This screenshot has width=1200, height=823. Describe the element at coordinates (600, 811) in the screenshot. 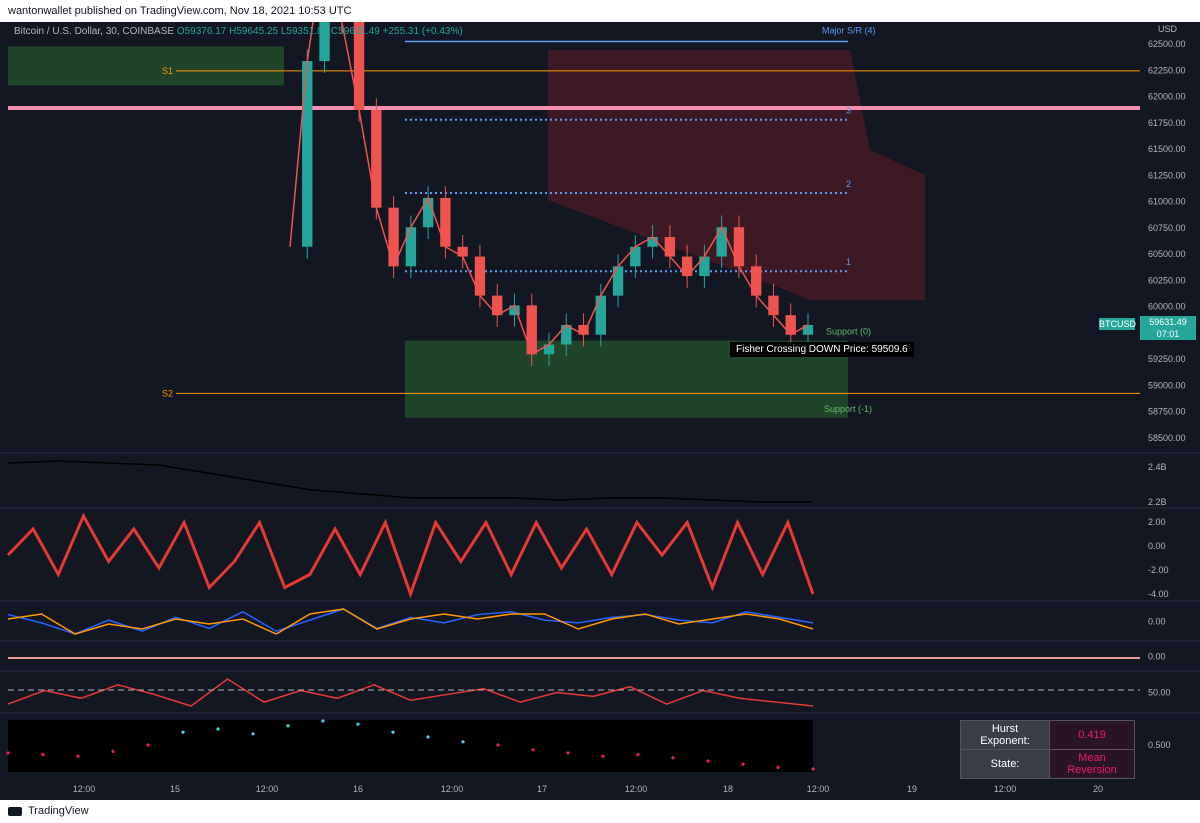

I see `footer: TradingView` at that location.